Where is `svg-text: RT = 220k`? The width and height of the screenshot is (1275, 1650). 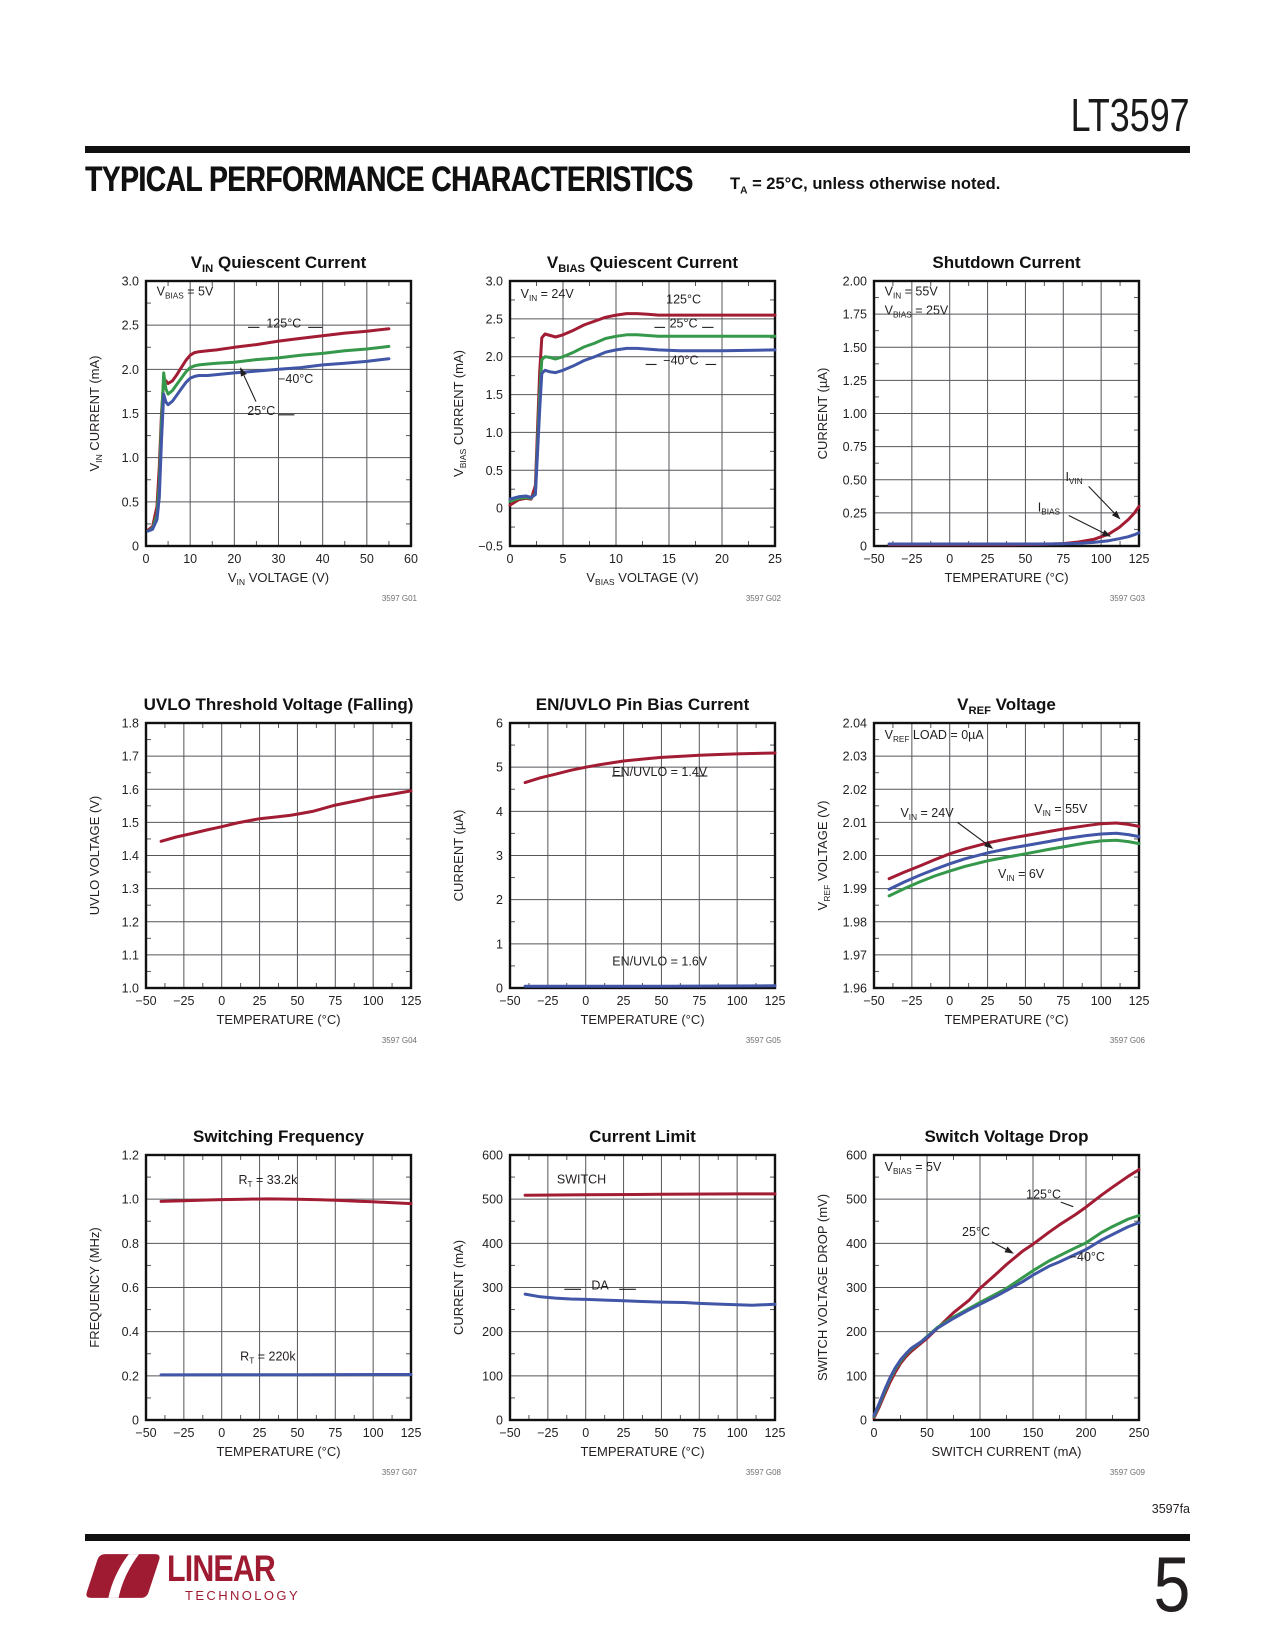 svg-text: RT = 220k is located at coordinates (268, 1357).